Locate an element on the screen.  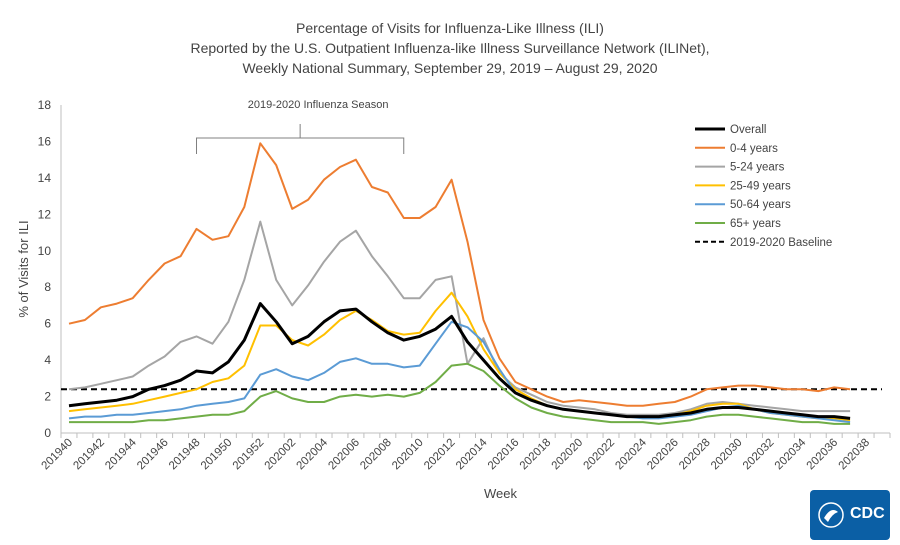
series-line-65-years is located at coordinates (460, 393).